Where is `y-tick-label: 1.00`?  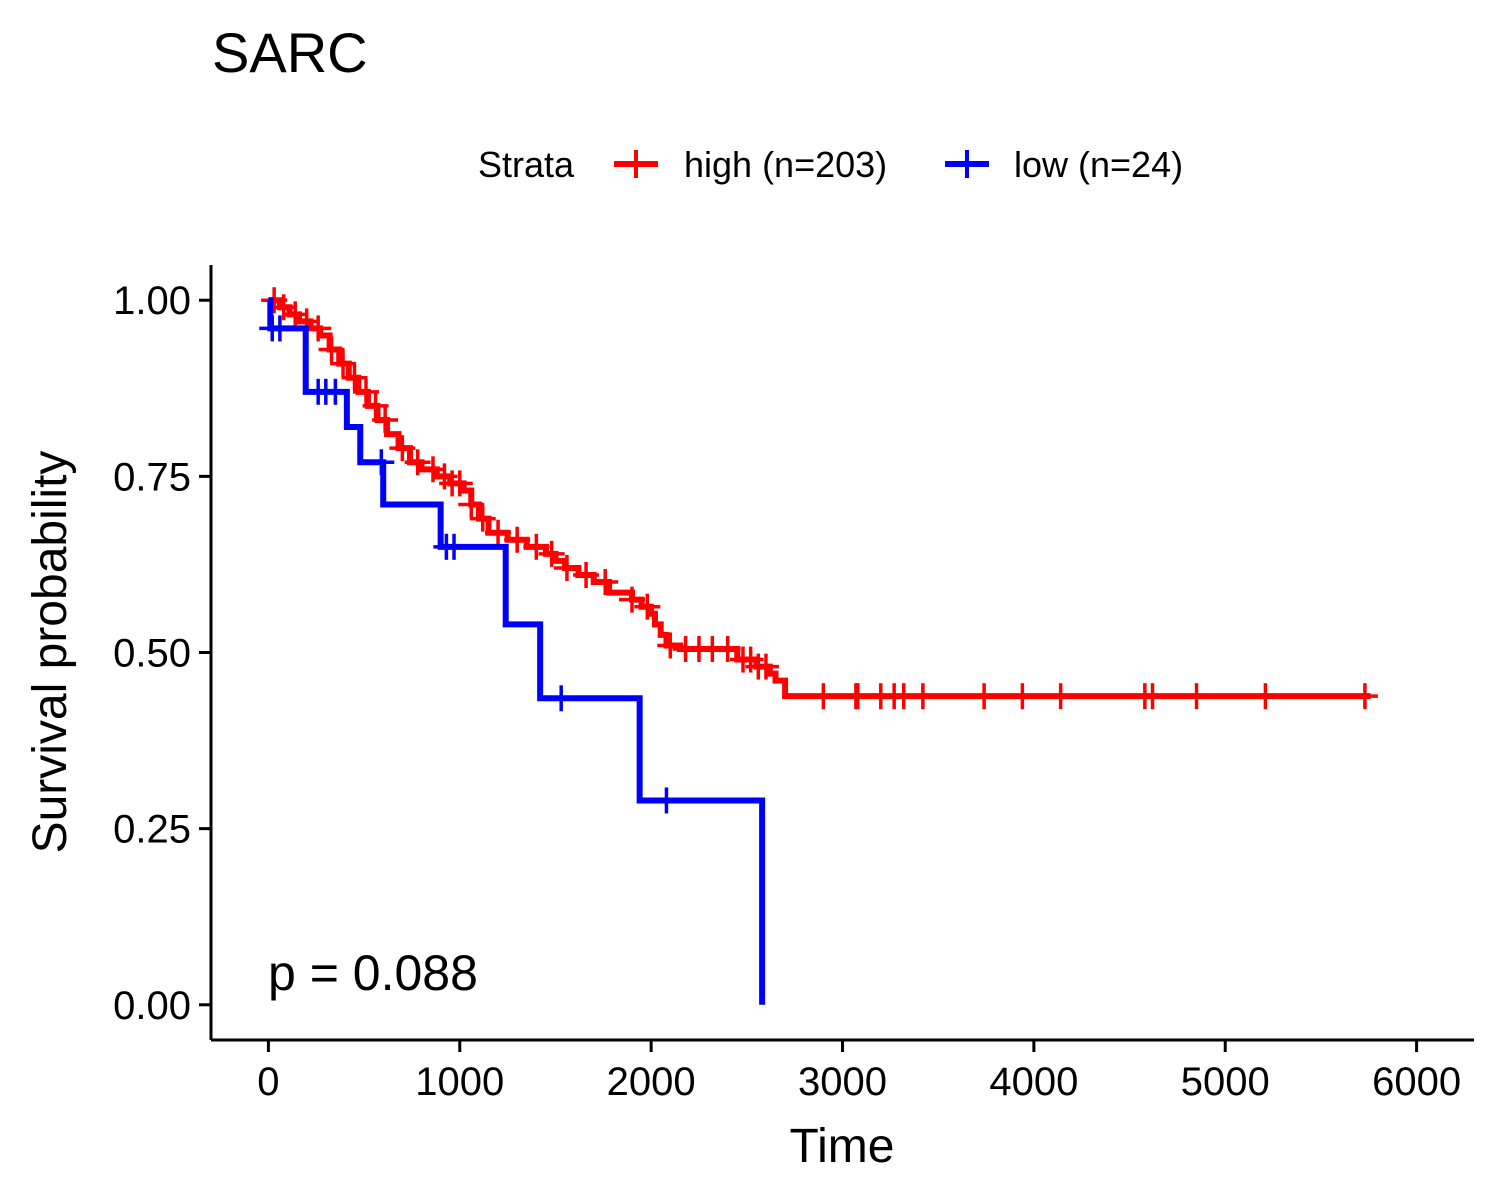 y-tick-label: 1.00 is located at coordinates (152, 301).